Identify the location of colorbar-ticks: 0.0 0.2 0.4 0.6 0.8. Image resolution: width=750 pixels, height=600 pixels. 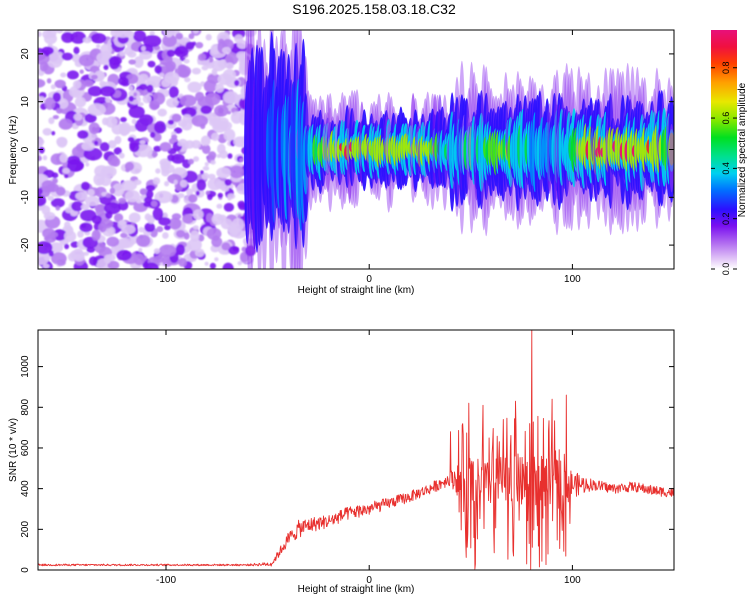
(724, 168).